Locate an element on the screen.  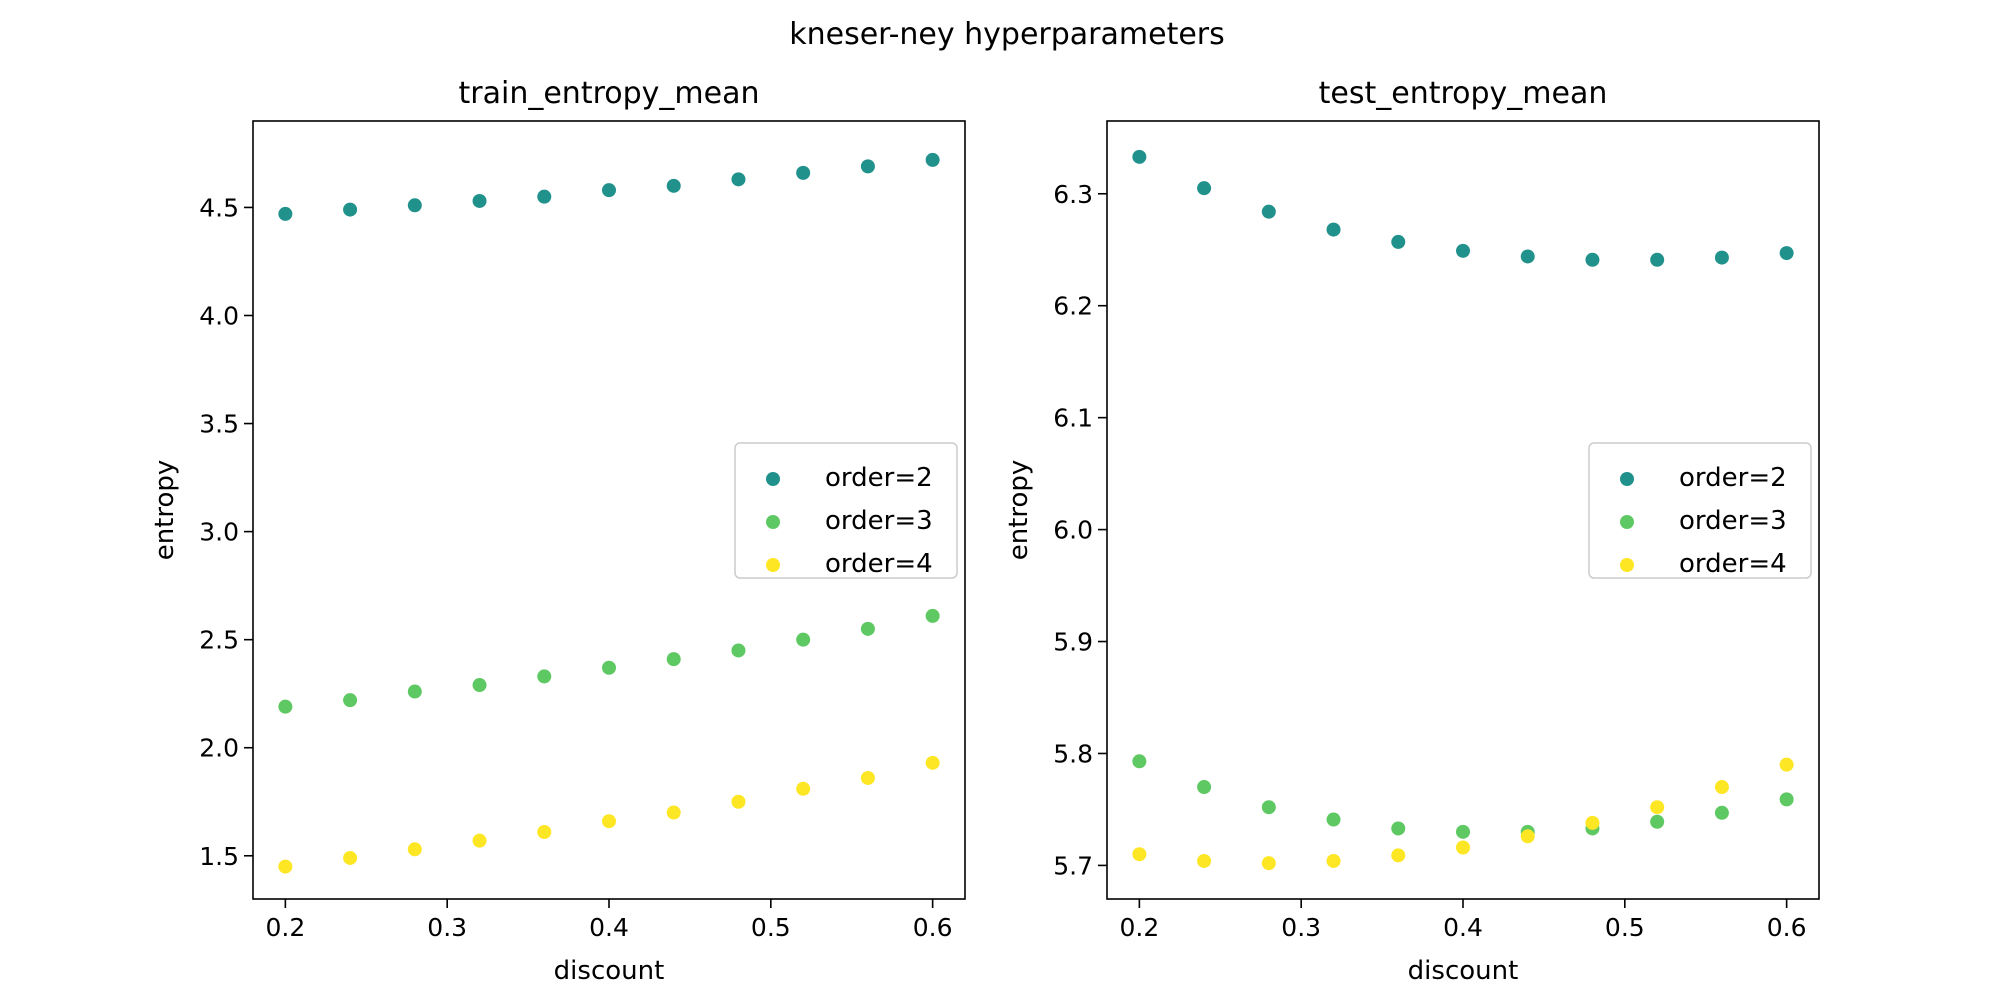
y-tick-label: 3.5 is located at coordinates (219, 424).